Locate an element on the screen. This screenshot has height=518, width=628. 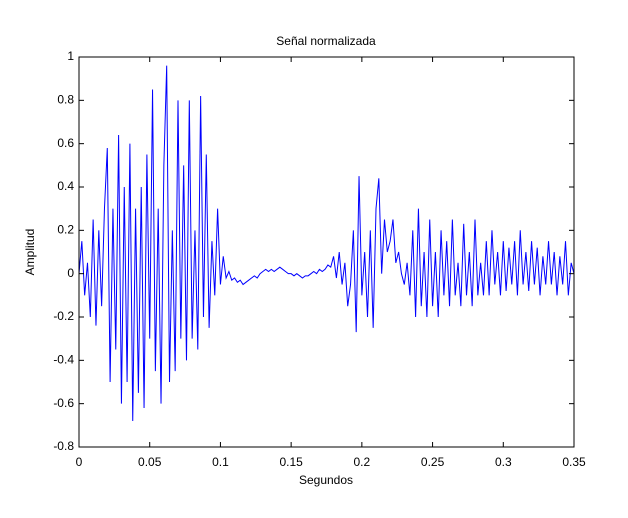
x-tick-label: 0.2 is located at coordinates (362, 462).